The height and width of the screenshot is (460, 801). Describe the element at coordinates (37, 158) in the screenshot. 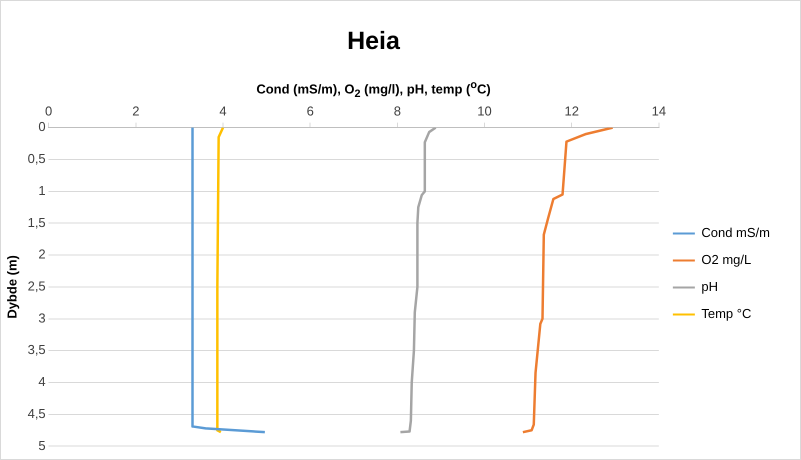

I see `y-tick-label: 0,5` at that location.